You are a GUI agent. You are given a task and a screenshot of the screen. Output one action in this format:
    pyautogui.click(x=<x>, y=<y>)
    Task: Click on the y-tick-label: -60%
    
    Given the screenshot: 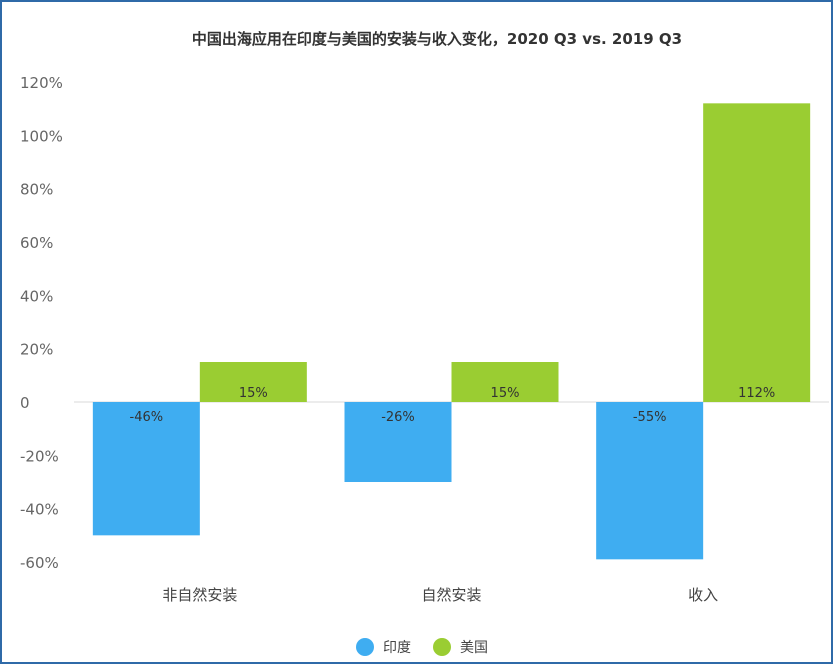 What is the action you would take?
    pyautogui.click(x=39, y=563)
    